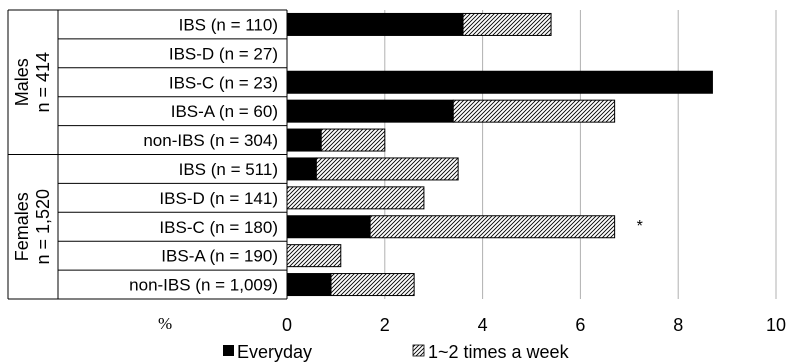 The width and height of the screenshot is (787, 363). I want to click on category-label: non-IBS (n = 304), so click(210, 140).